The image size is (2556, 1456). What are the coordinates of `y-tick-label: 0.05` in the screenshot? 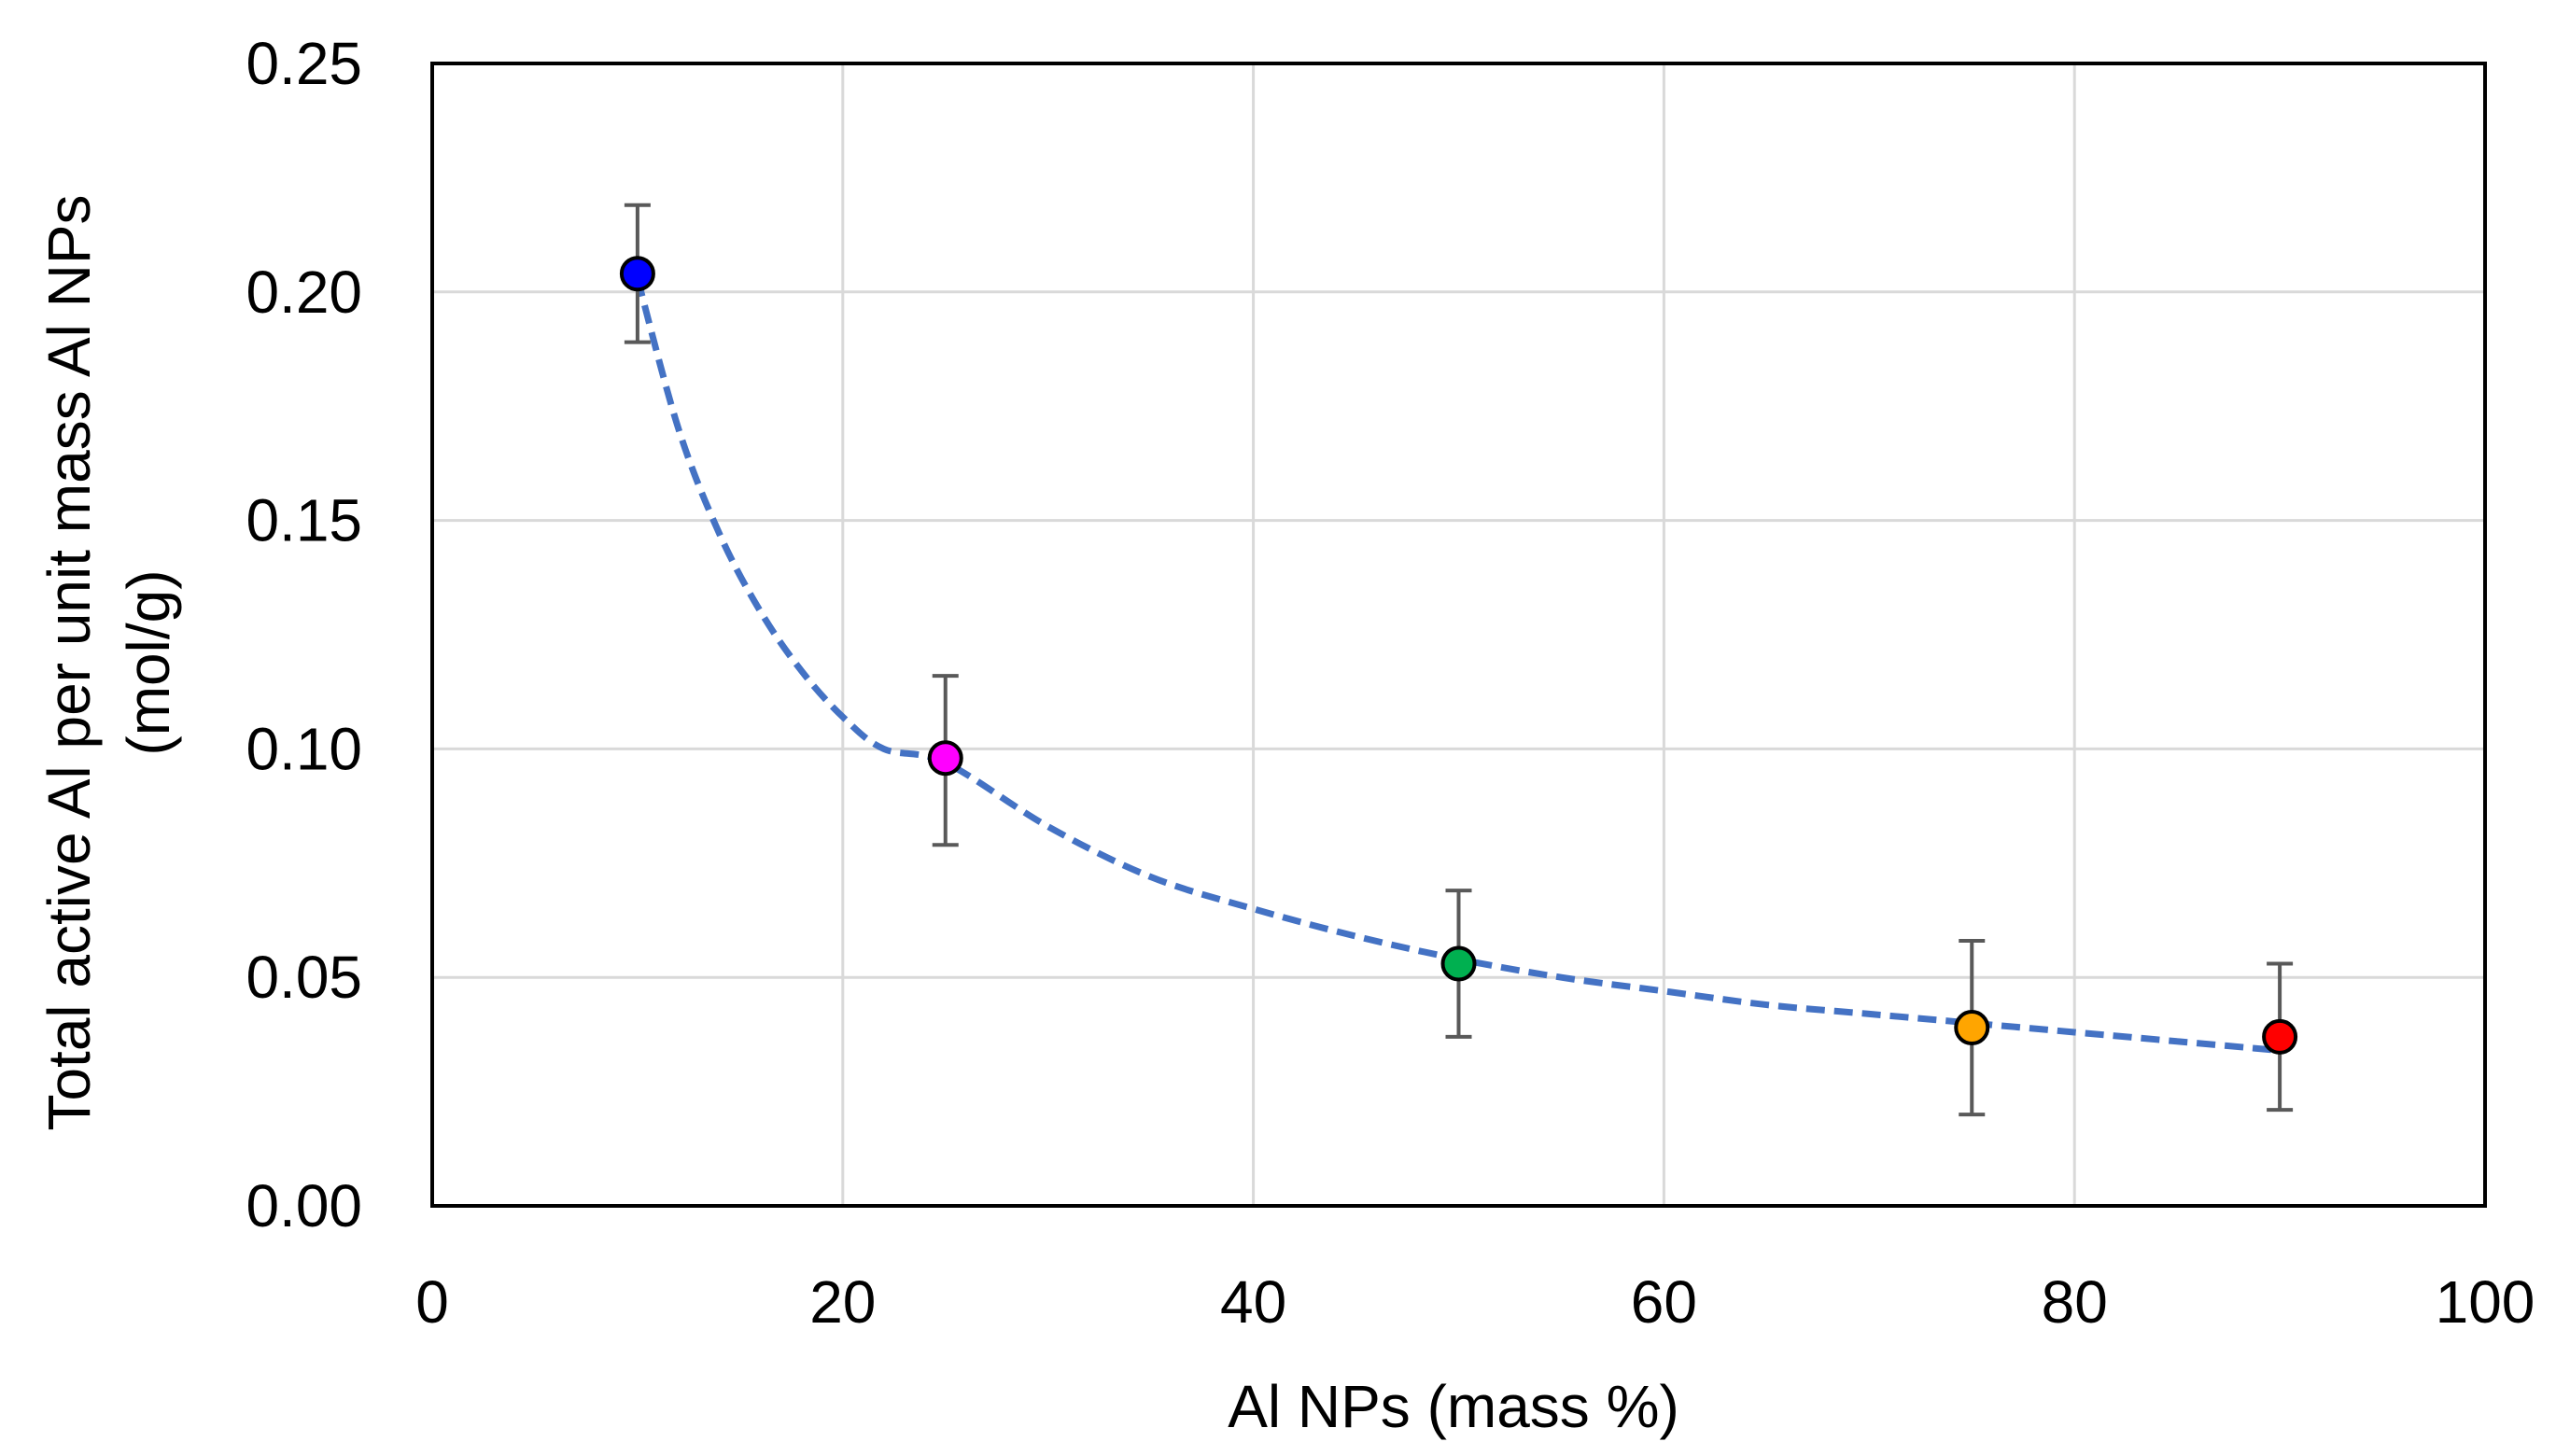 It's located at (304, 977).